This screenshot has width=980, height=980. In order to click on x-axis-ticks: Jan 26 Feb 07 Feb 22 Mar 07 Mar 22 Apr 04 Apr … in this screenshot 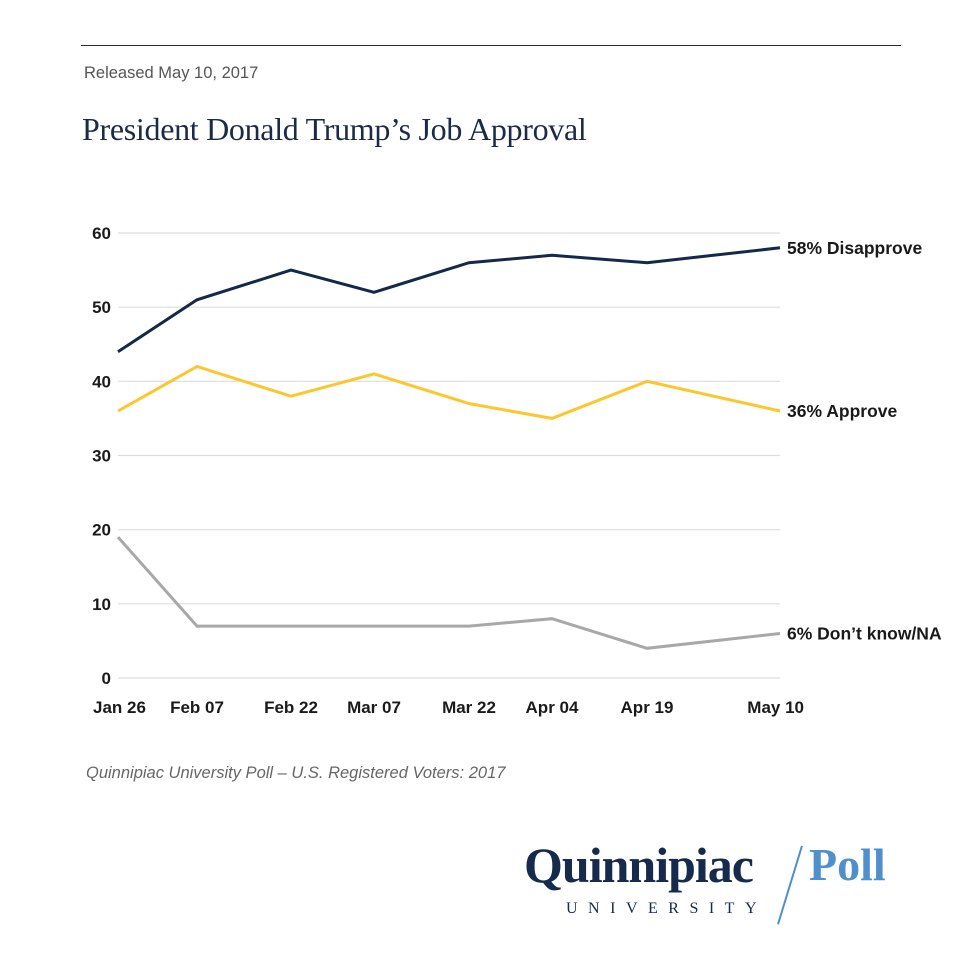, I will do `click(448, 707)`.